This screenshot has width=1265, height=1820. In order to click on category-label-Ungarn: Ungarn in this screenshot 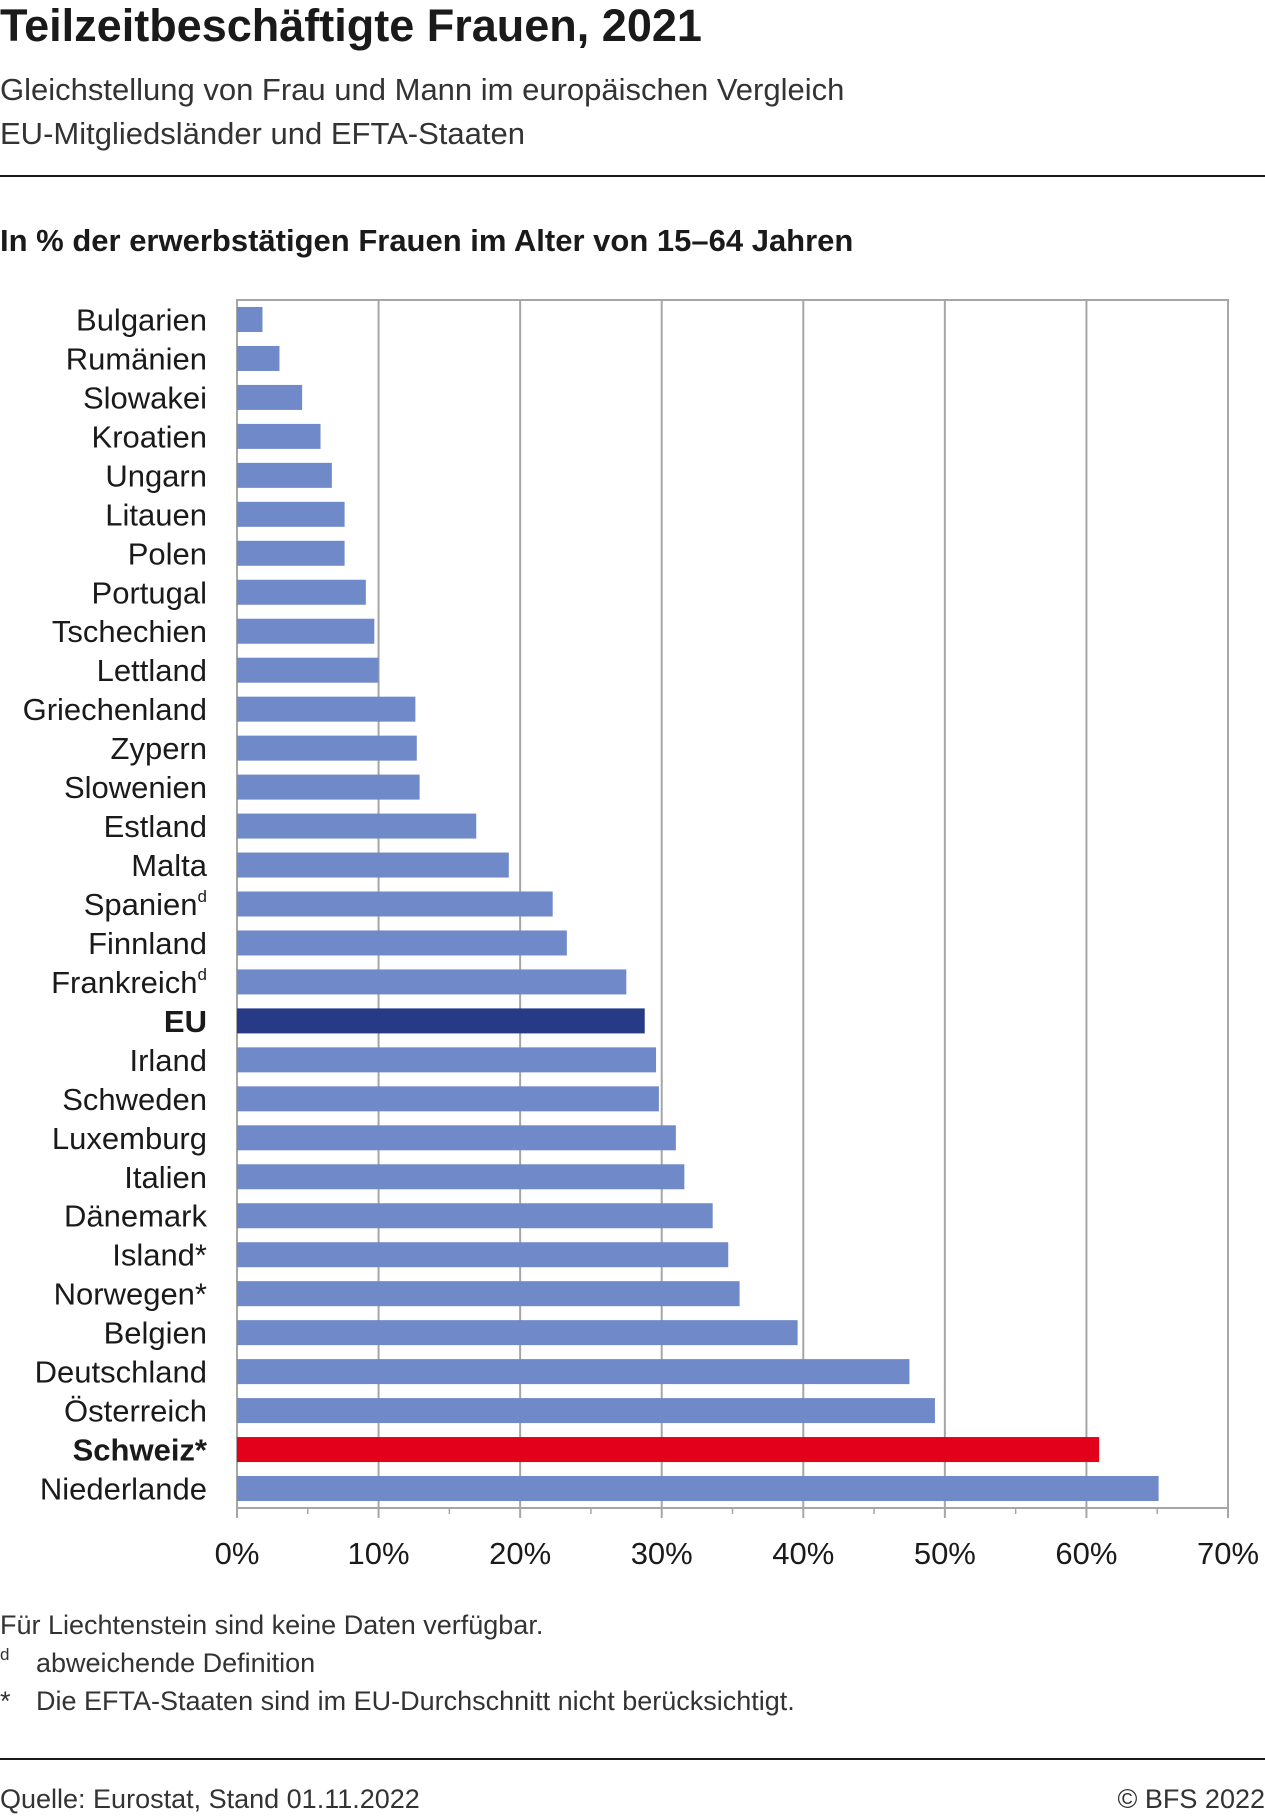, I will do `click(156, 475)`.